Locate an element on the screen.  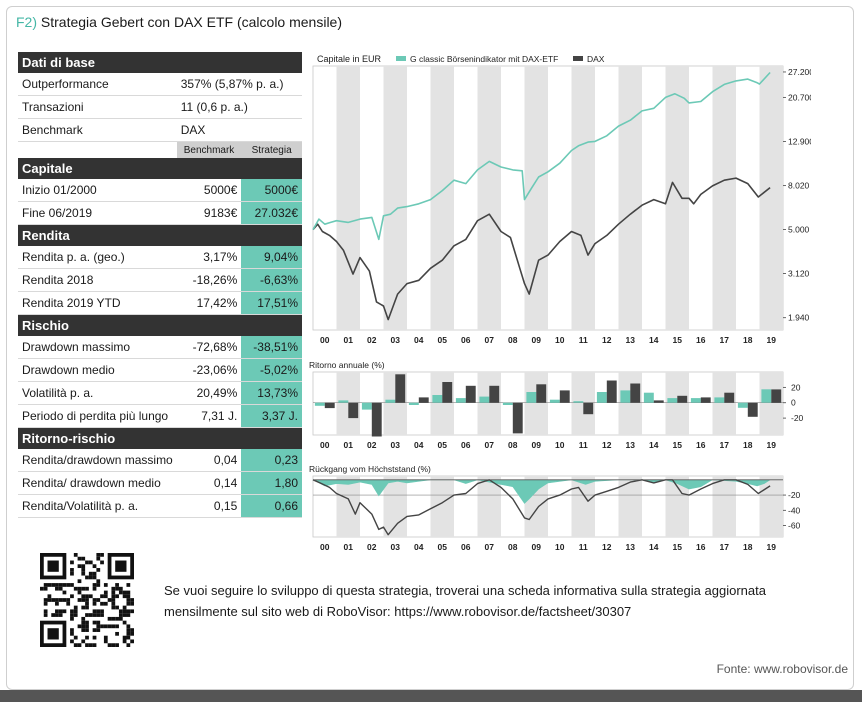
base-row-transactions: Transazioni 11 (0,6 p. a.) is located at coordinates (160, 107).